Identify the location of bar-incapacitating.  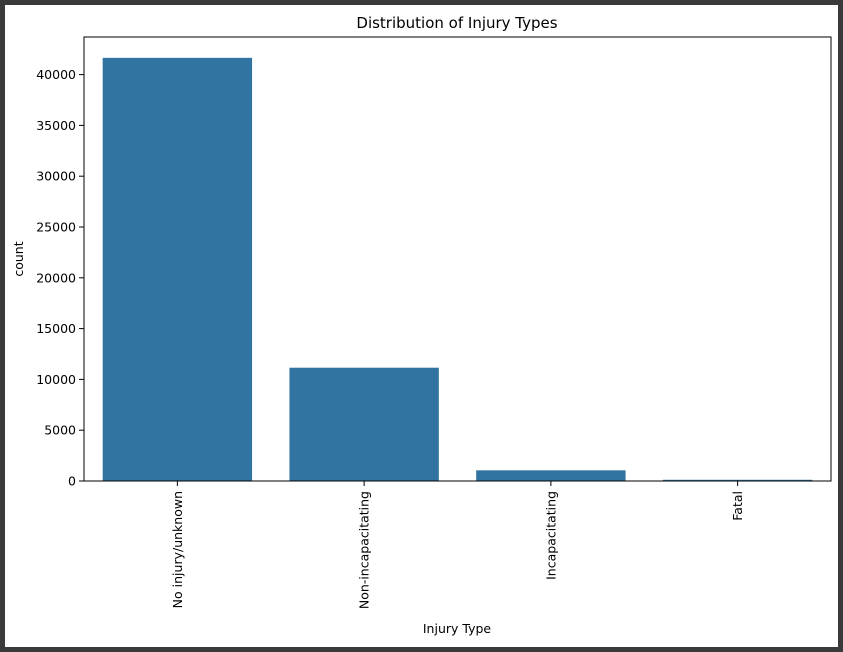
(551, 475).